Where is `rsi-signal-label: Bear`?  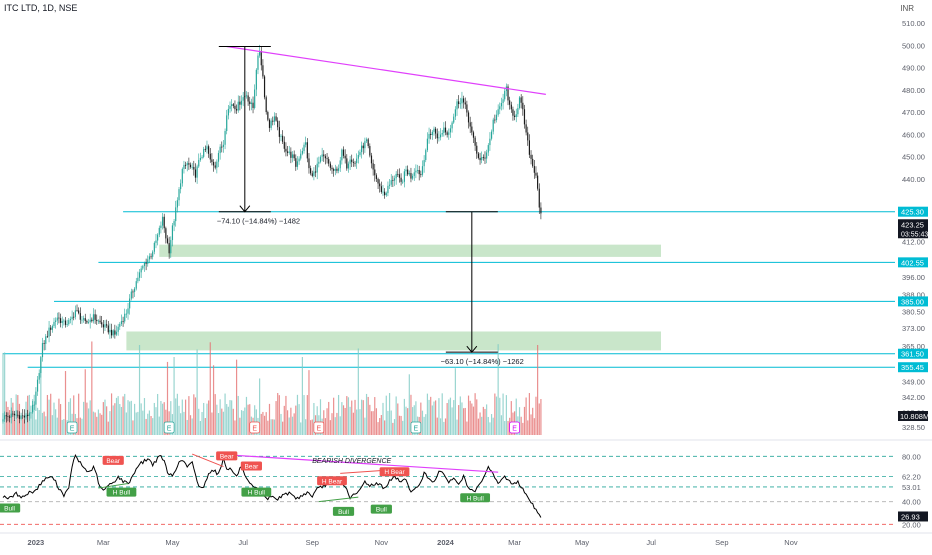
rsi-signal-label: Bear is located at coordinates (113, 460).